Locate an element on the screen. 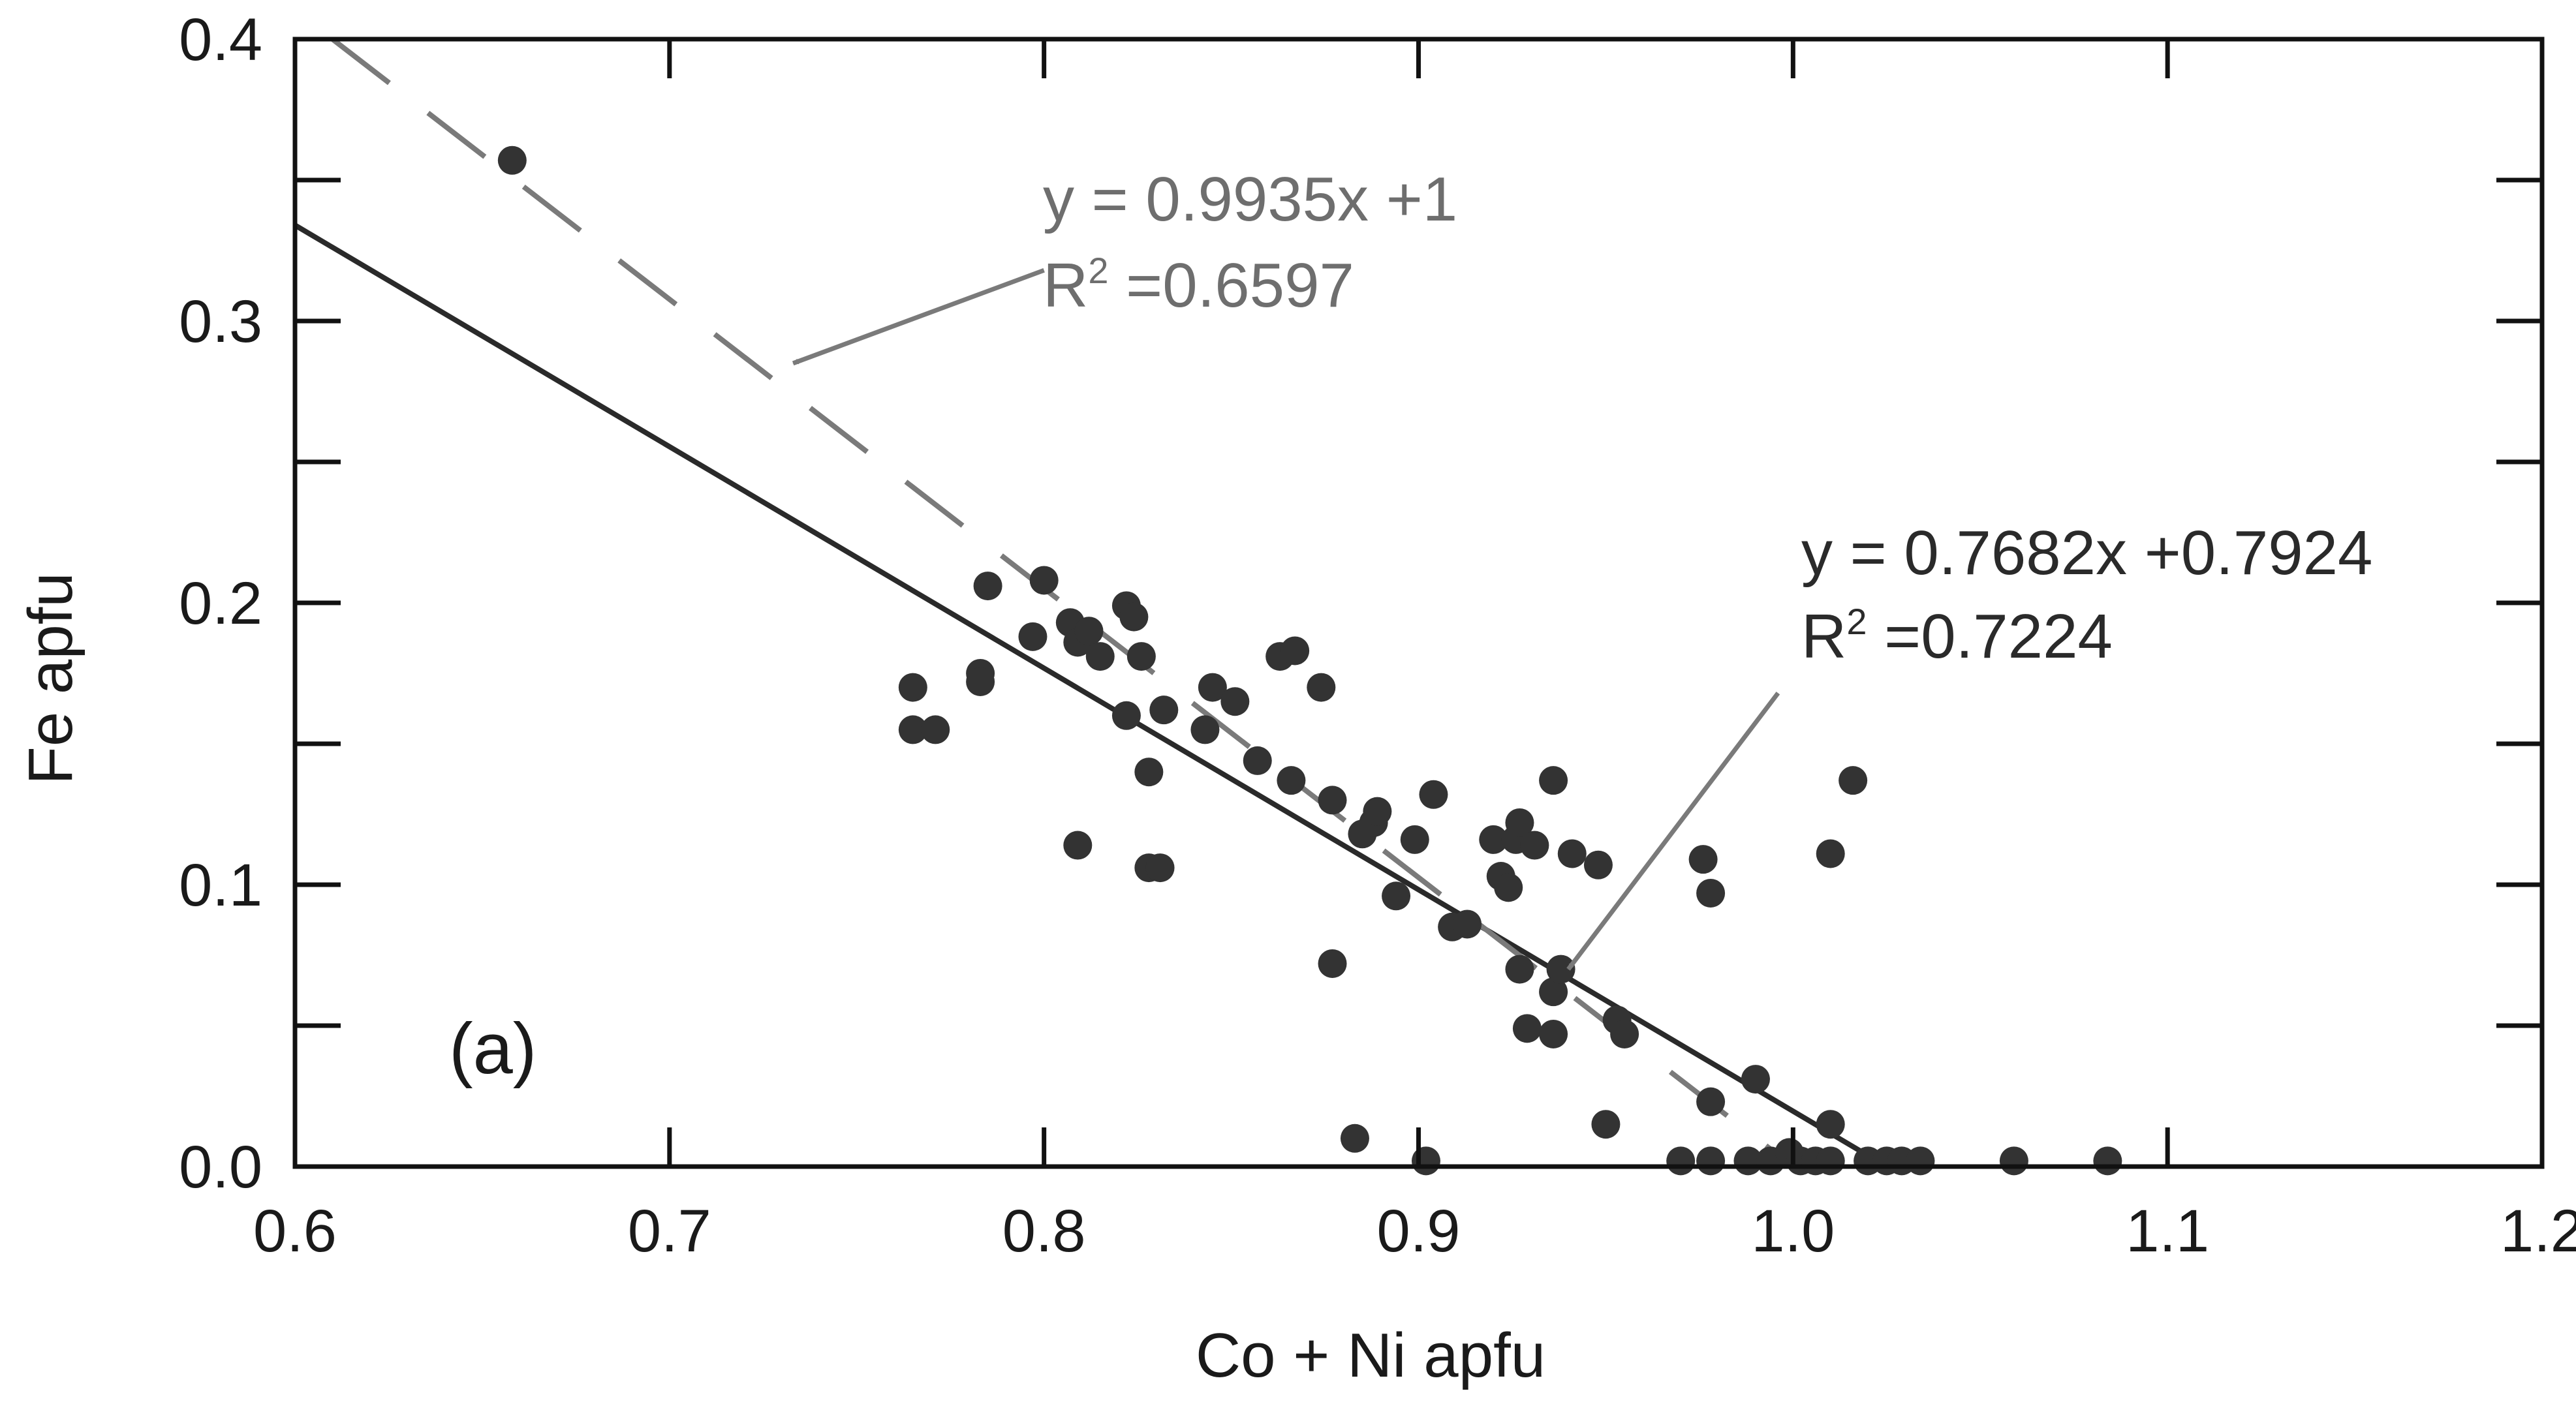  solid-fit-r2-sup: 2 is located at coordinates (1856, 621).